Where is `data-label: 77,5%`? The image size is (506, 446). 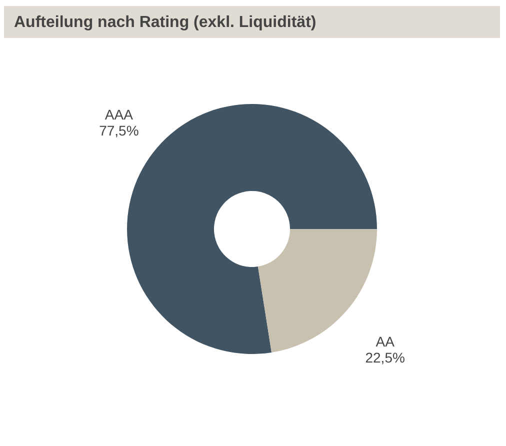 data-label: 77,5% is located at coordinates (119, 130).